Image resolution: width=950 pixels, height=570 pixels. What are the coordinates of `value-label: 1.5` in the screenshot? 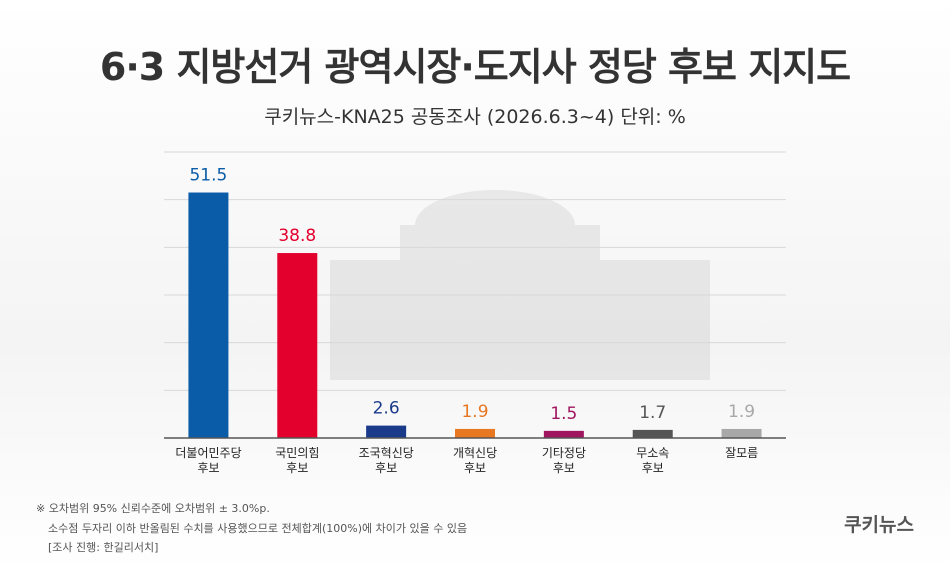 It's located at (563, 414).